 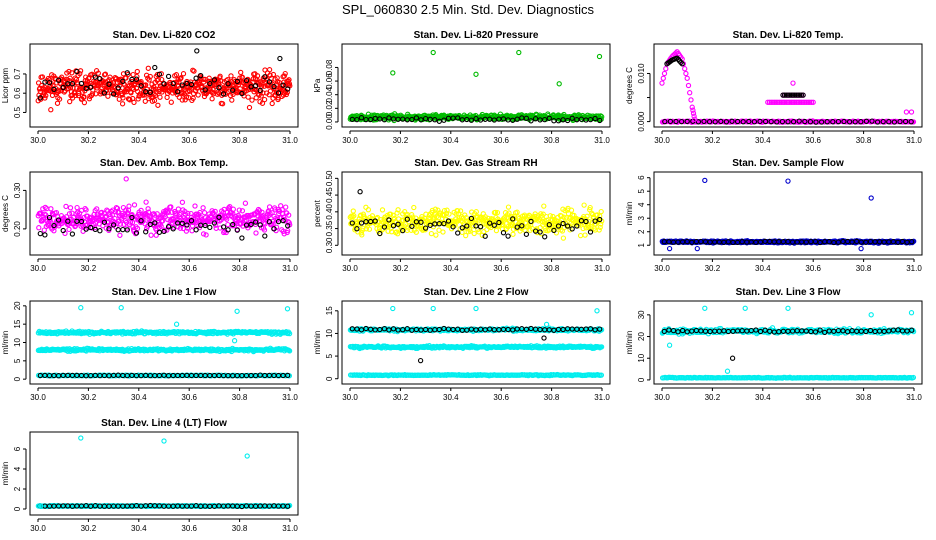 I want to click on y-axis-label: degrees C, so click(x=5, y=213).